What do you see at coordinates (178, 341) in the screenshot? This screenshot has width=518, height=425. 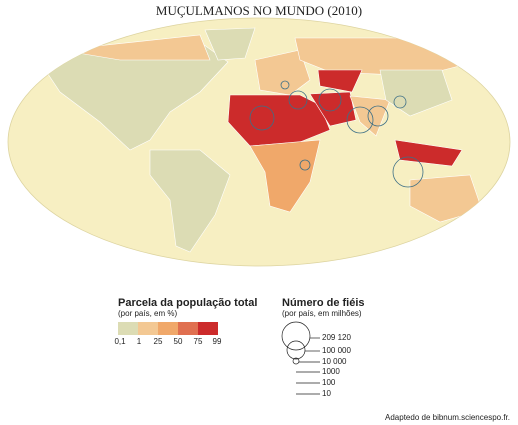 I see `legend-label: 50` at bounding box center [178, 341].